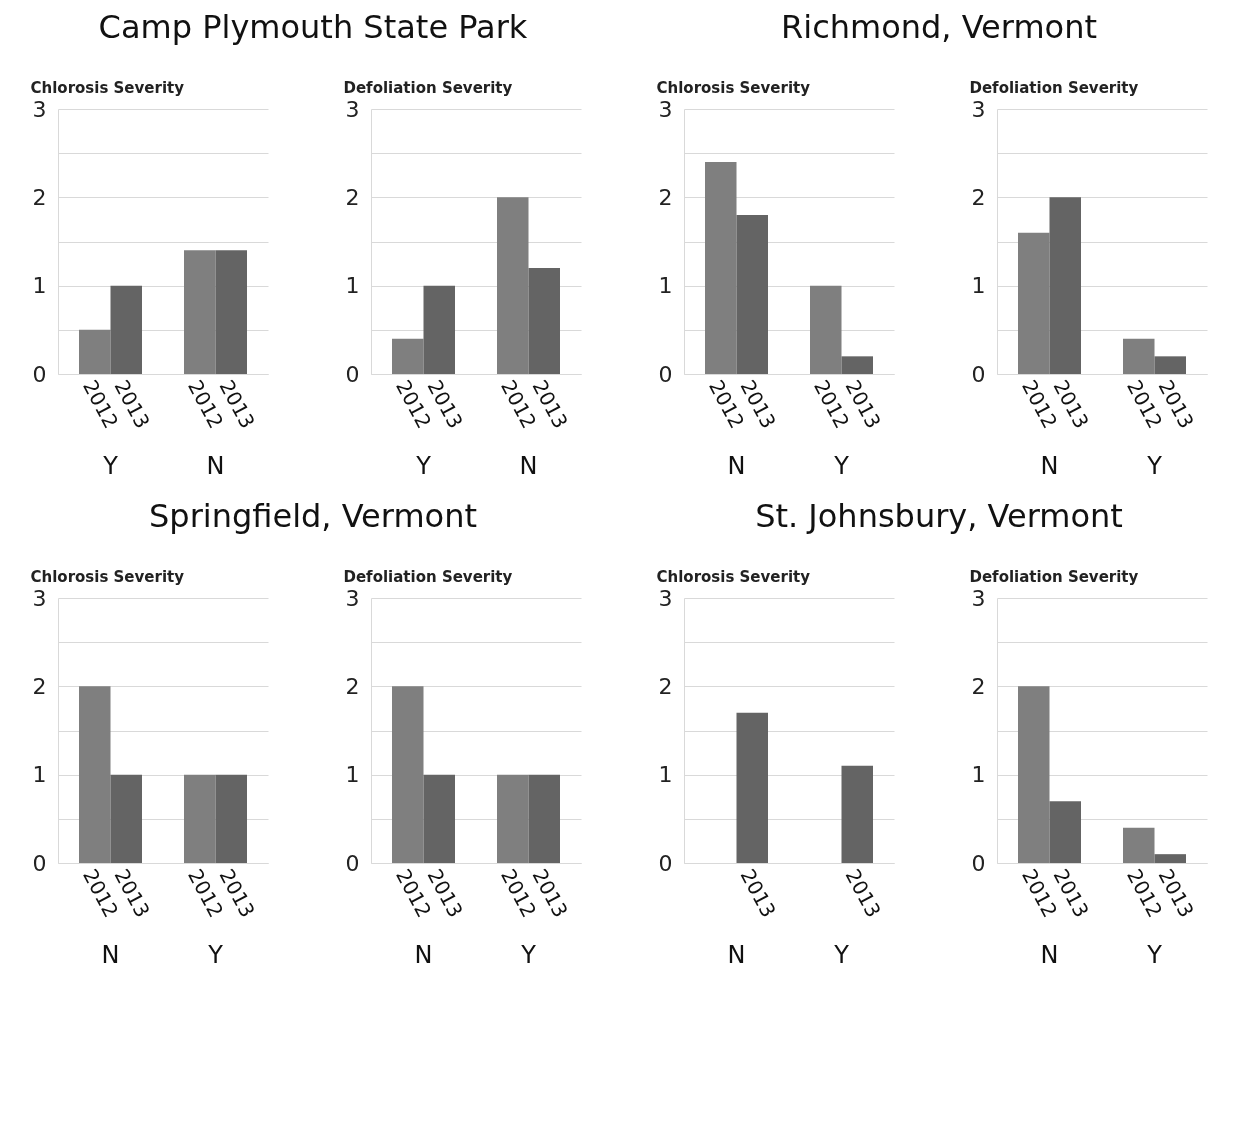 Image resolution: width=1253 pixels, height=1126 pixels. What do you see at coordinates (313, 517) in the screenshot?
I see `chart-title: Springfield, Vermont` at bounding box center [313, 517].